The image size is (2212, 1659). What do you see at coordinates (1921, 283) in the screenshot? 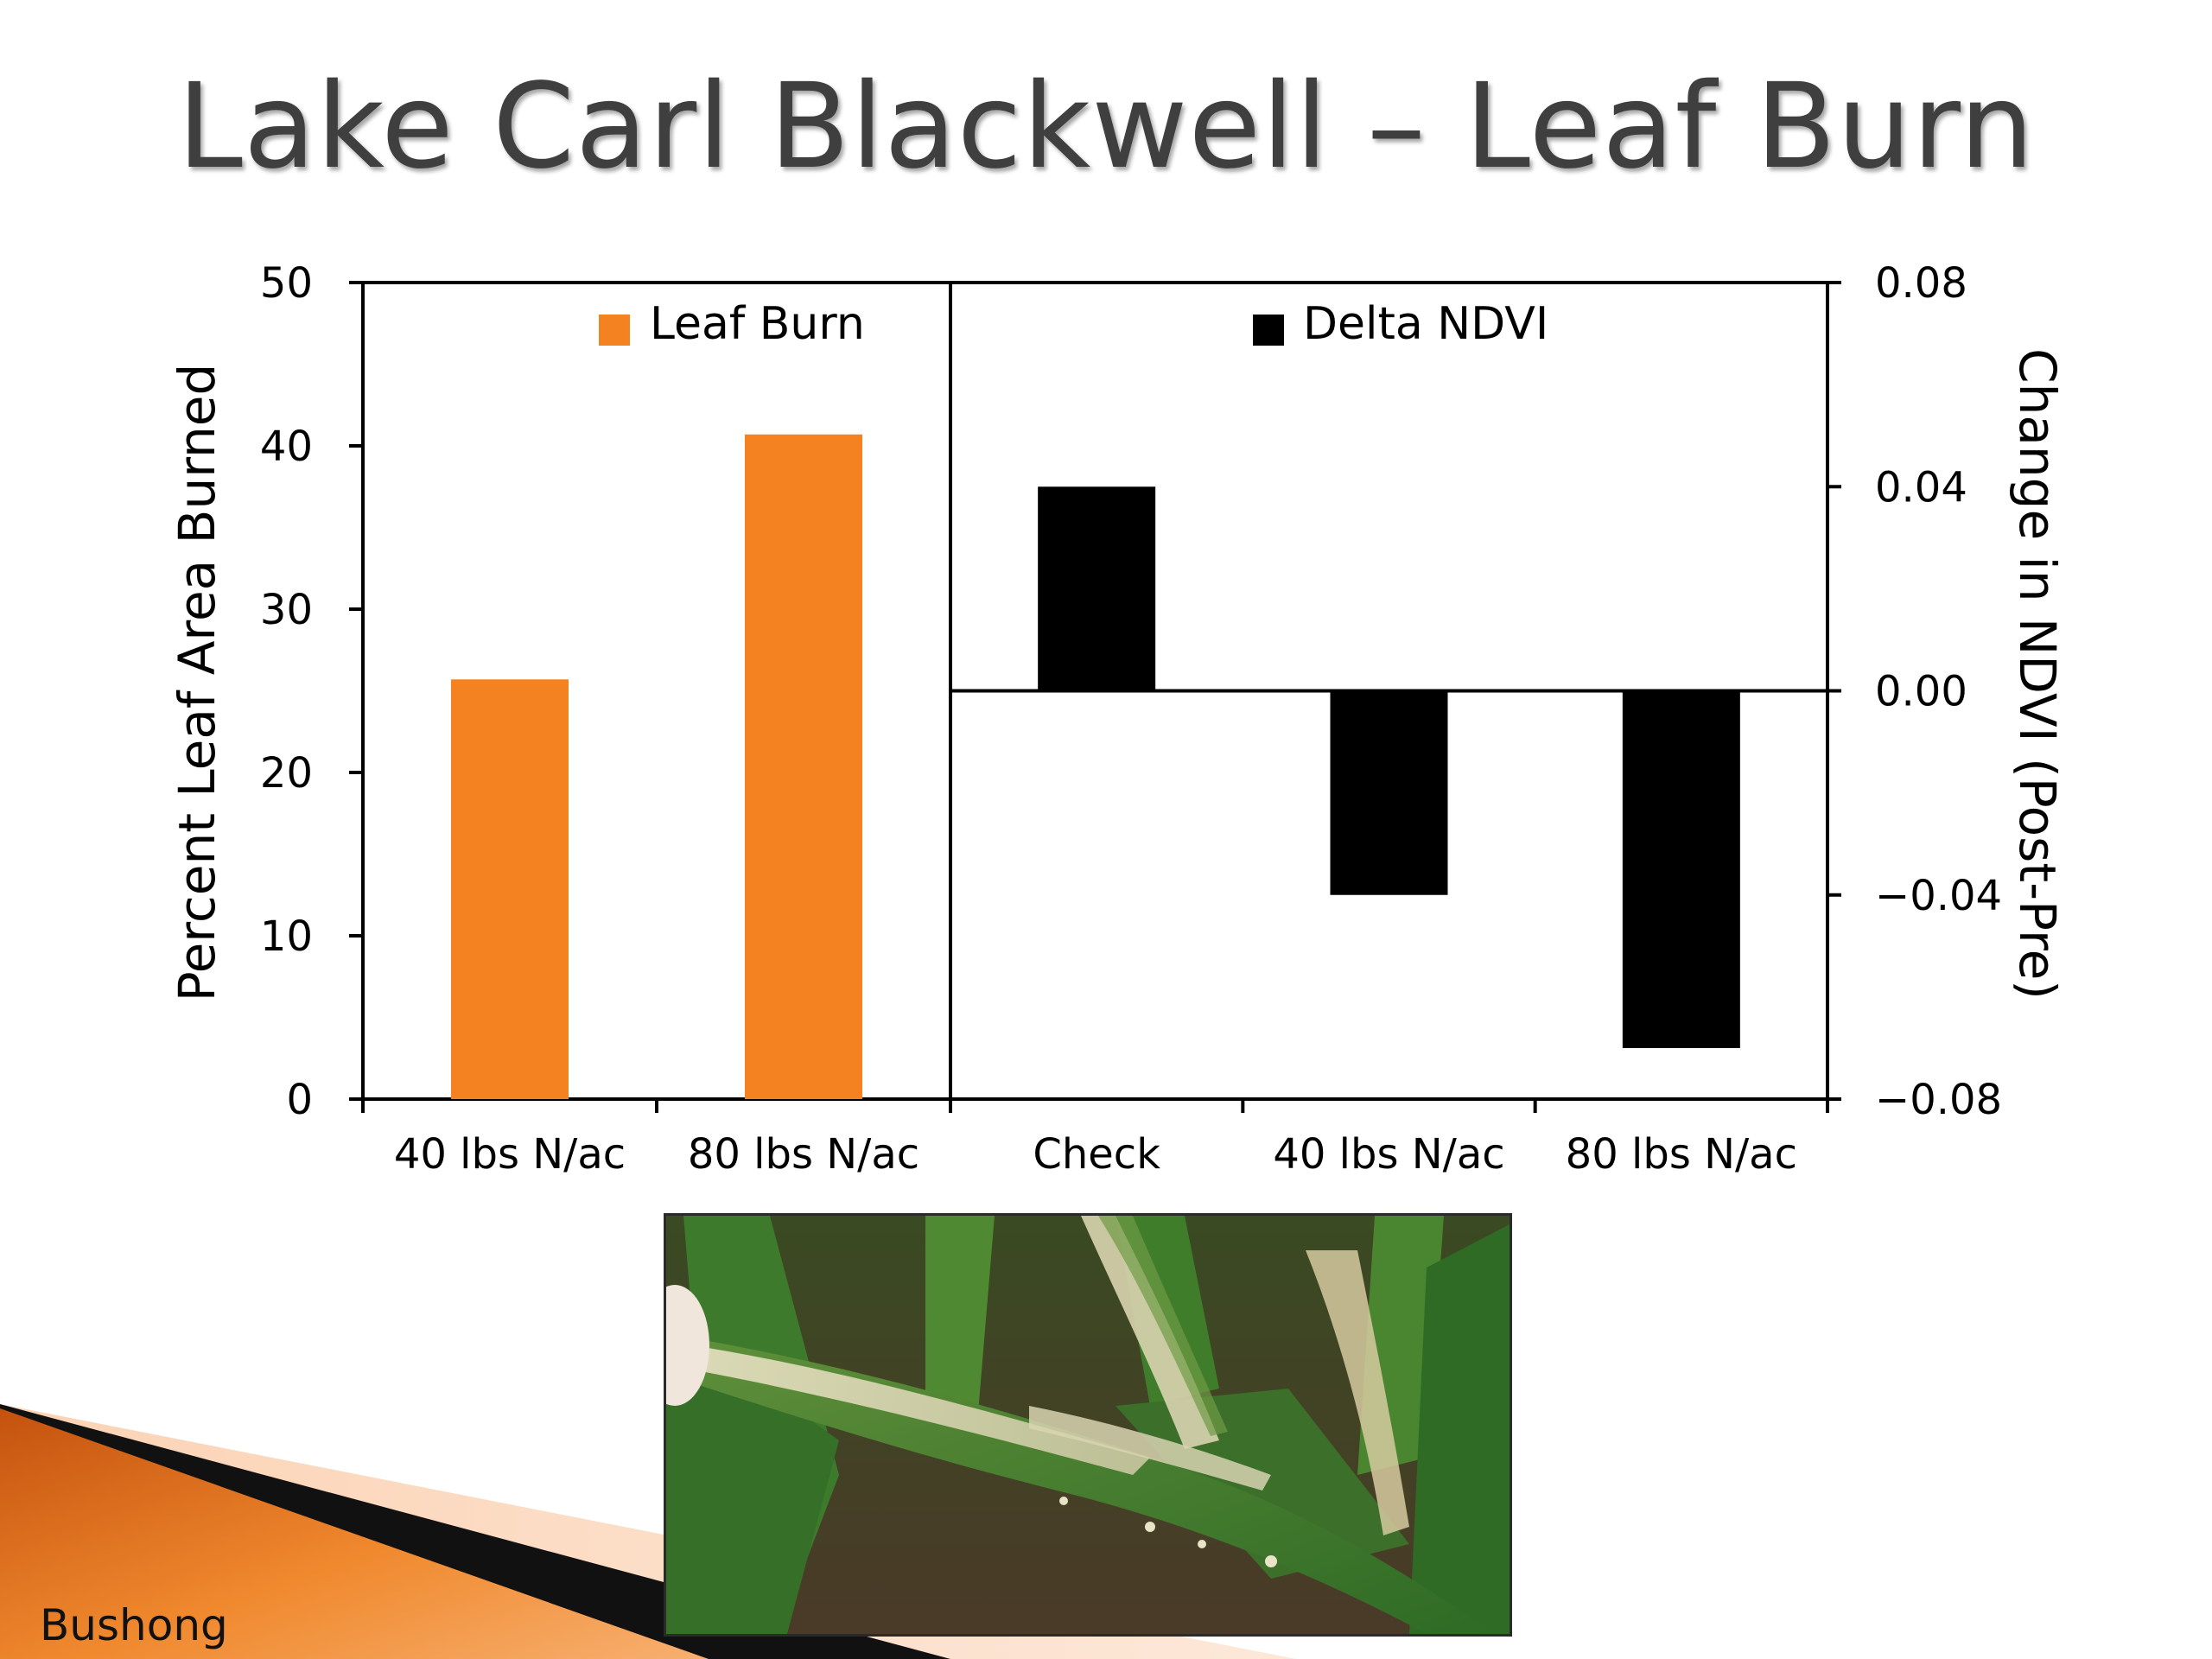
I see `right-y-tick-label: 0.08` at bounding box center [1921, 283].